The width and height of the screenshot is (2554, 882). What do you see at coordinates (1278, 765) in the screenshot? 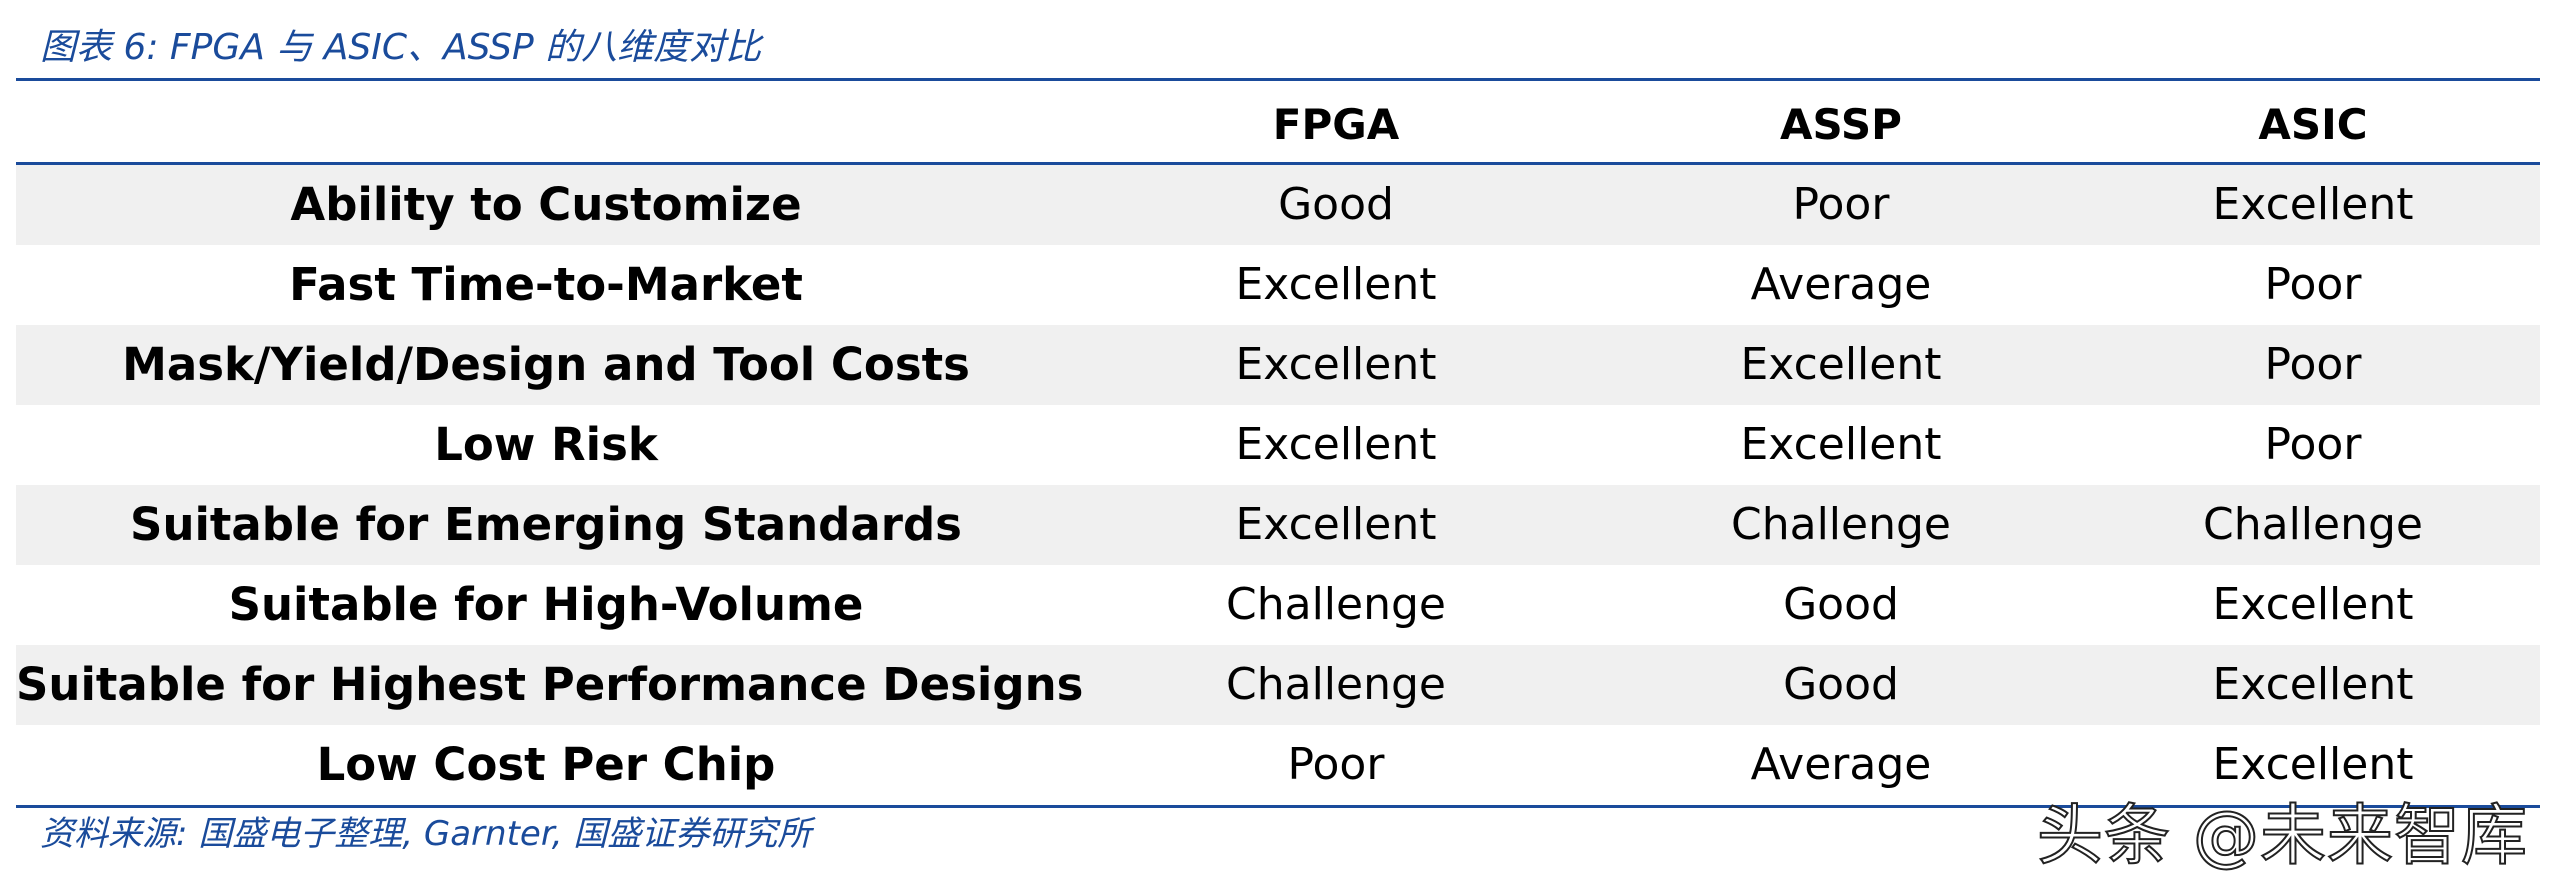
I see `table-row: Low Cost Per Chip Poor Average Excellent` at bounding box center [1278, 765].